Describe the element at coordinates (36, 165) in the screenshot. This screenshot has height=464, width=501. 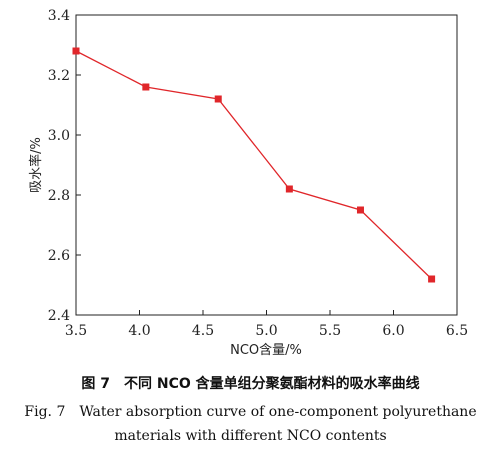
I see `y-axis-title: 吸水率/%` at that location.